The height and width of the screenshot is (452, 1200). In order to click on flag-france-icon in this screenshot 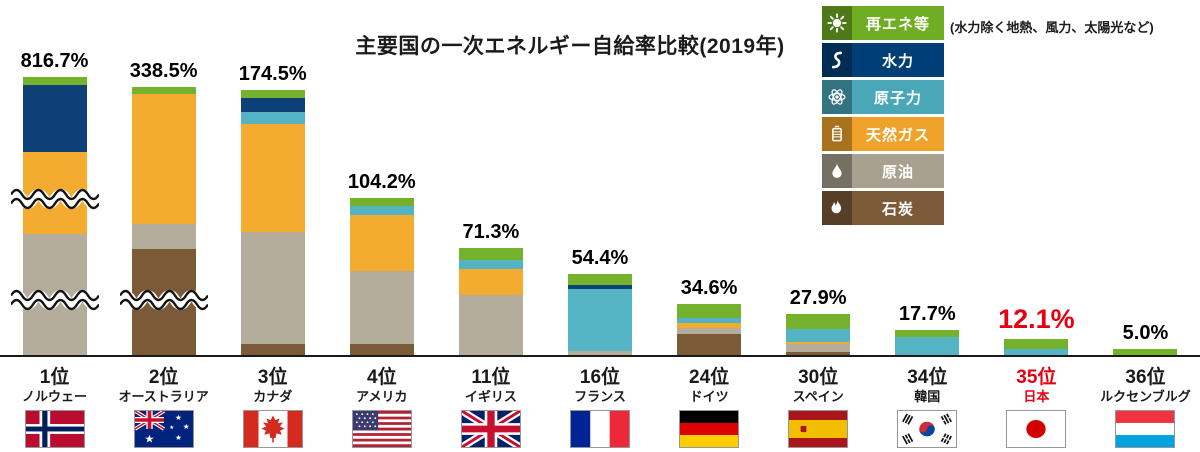, I will do `click(600, 429)`.